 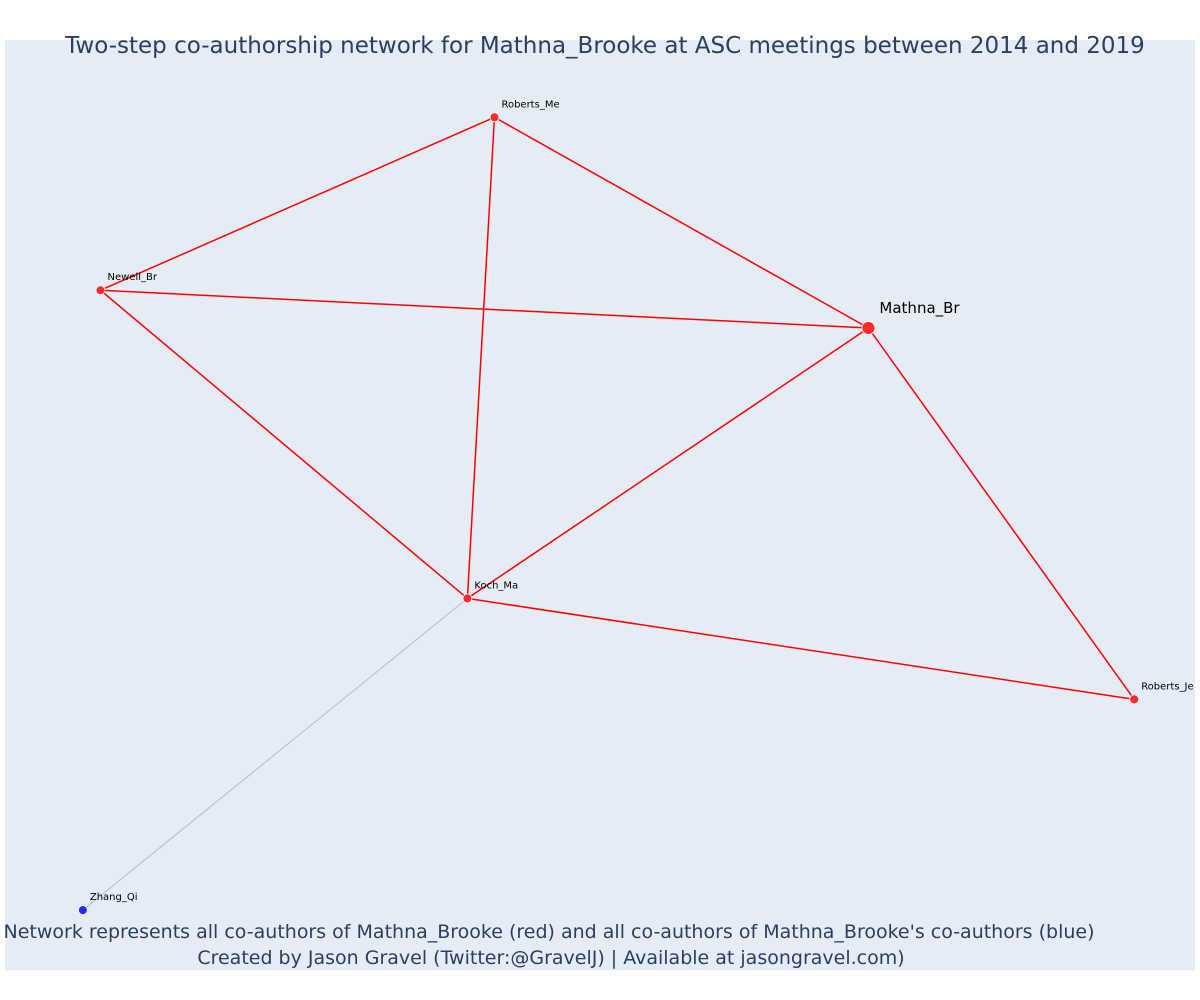 What do you see at coordinates (275, 754) in the screenshot?
I see `edge-Koch_Ma-Zhang_Qi` at bounding box center [275, 754].